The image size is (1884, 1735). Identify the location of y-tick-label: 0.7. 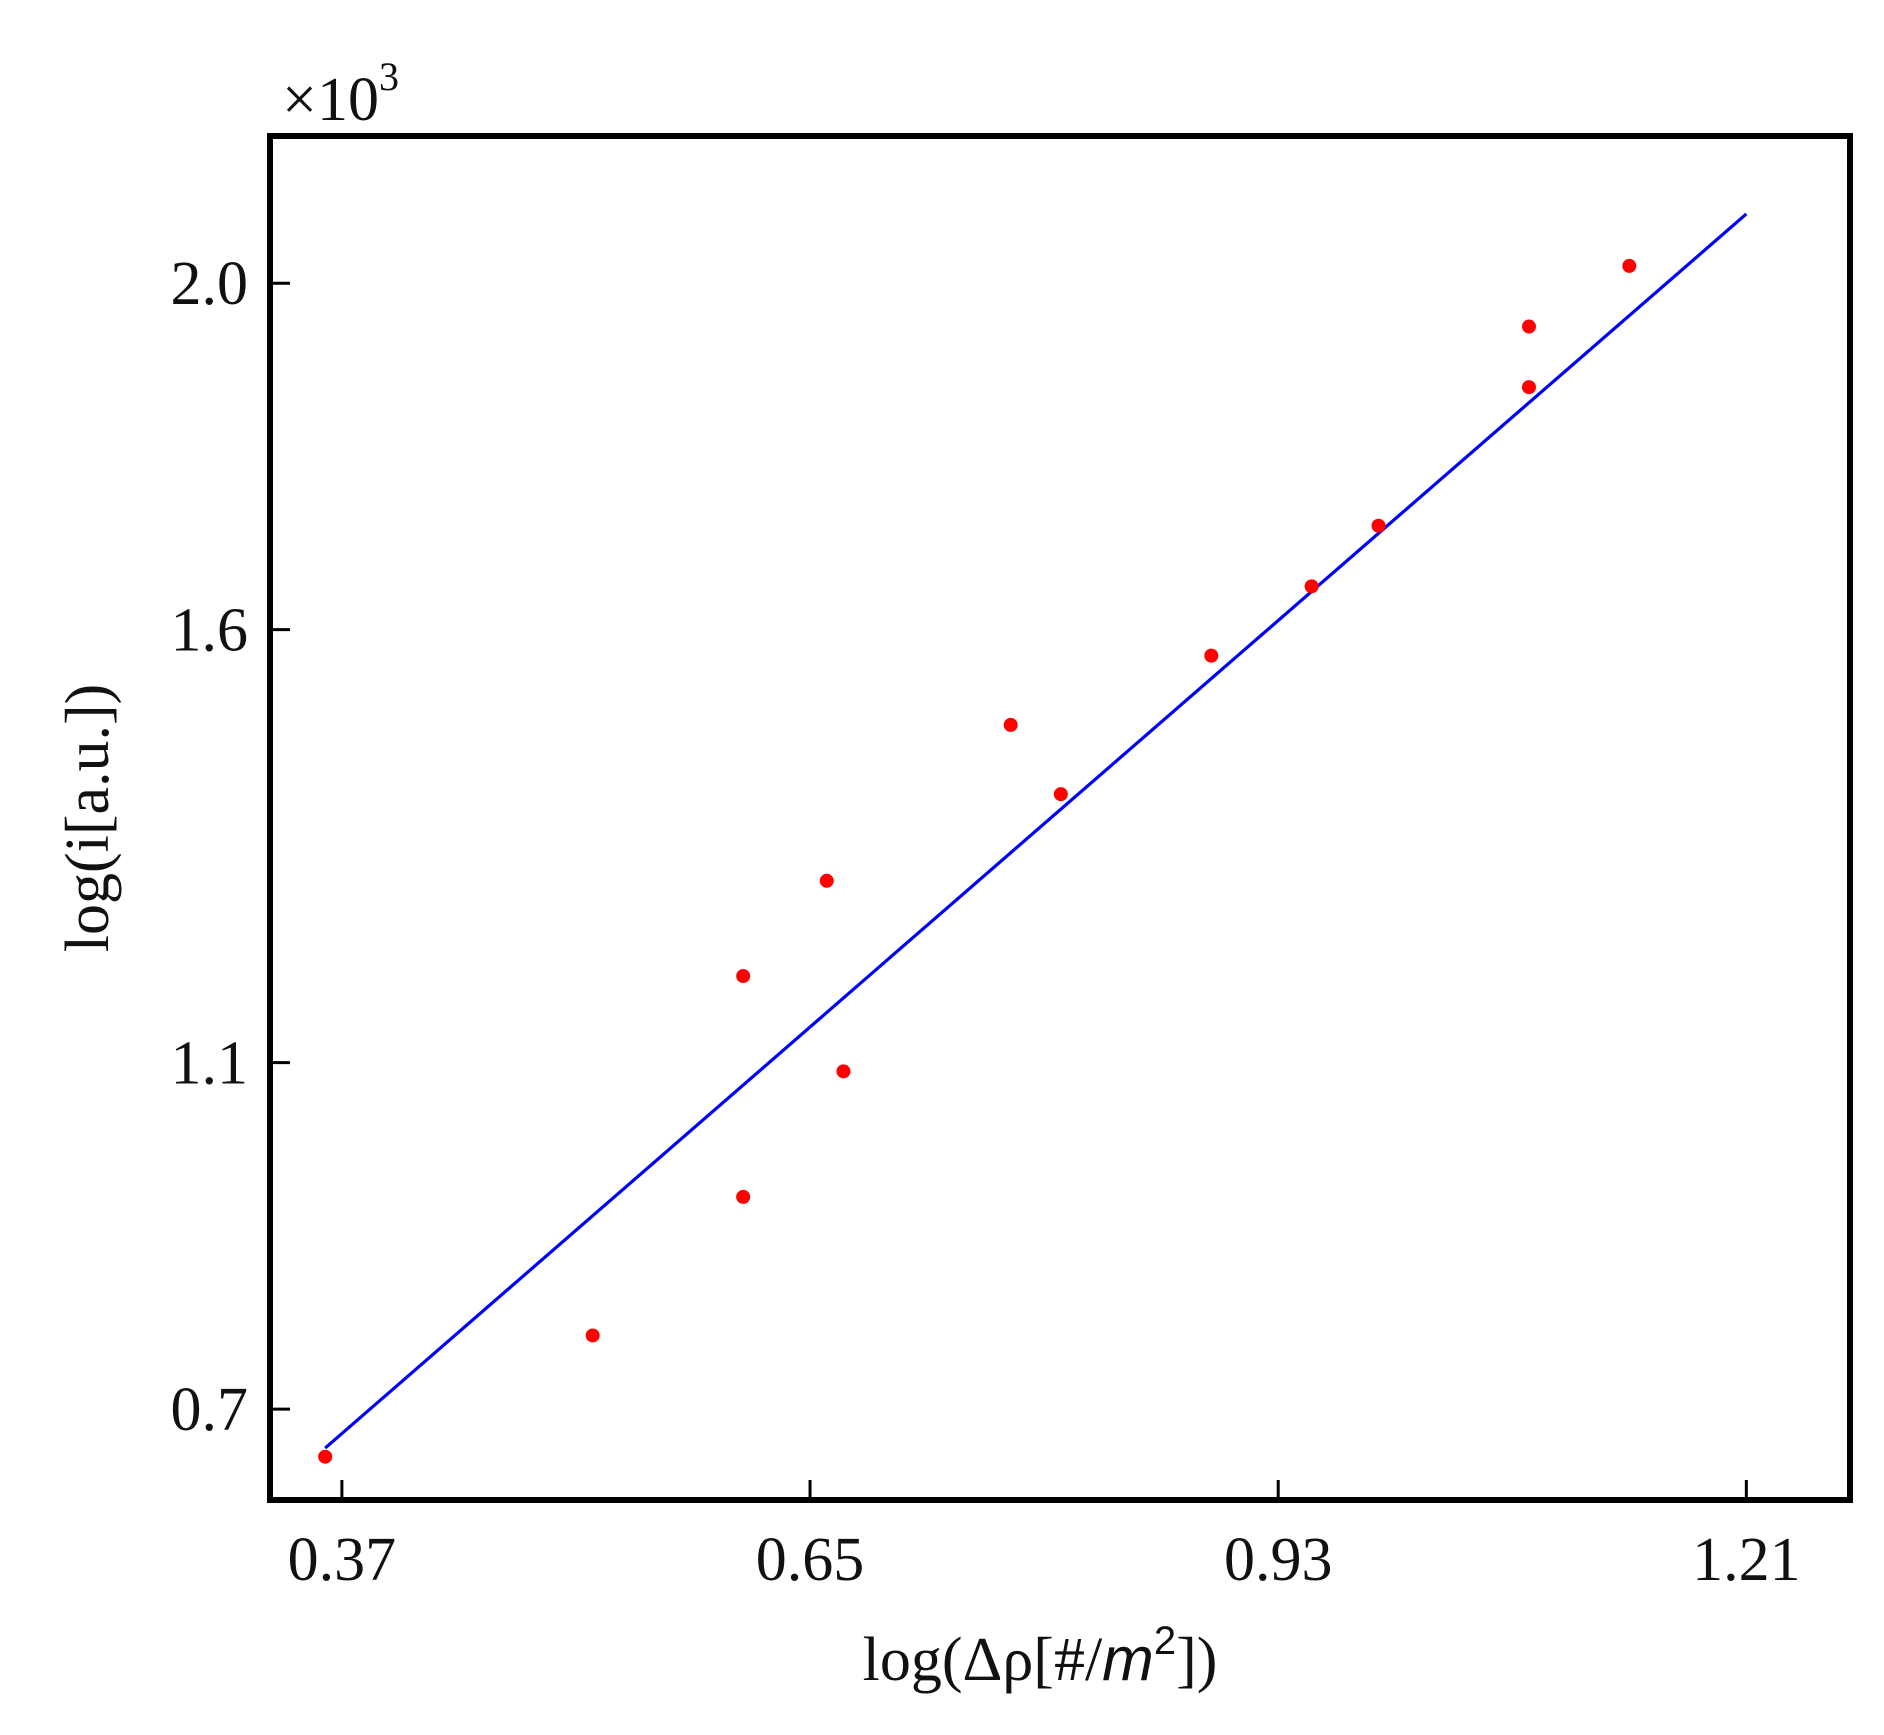
(210, 1410).